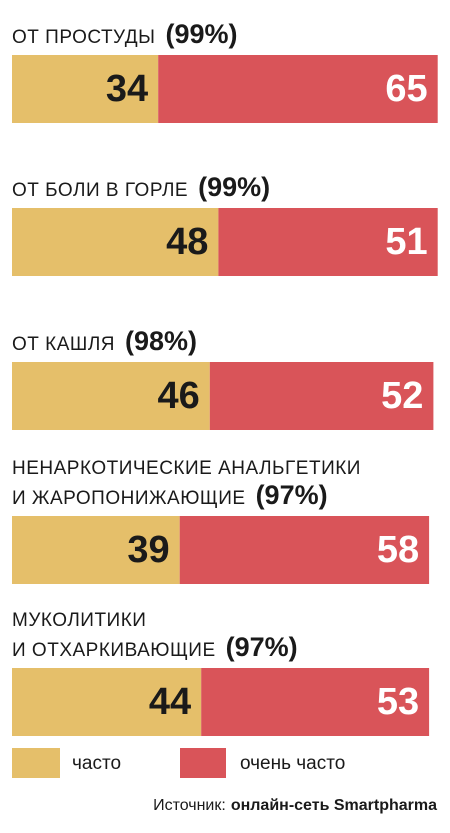  Describe the element at coordinates (83, 37) in the screenshot. I see `category-label: ОТ ПРОСТУДЫ` at that location.